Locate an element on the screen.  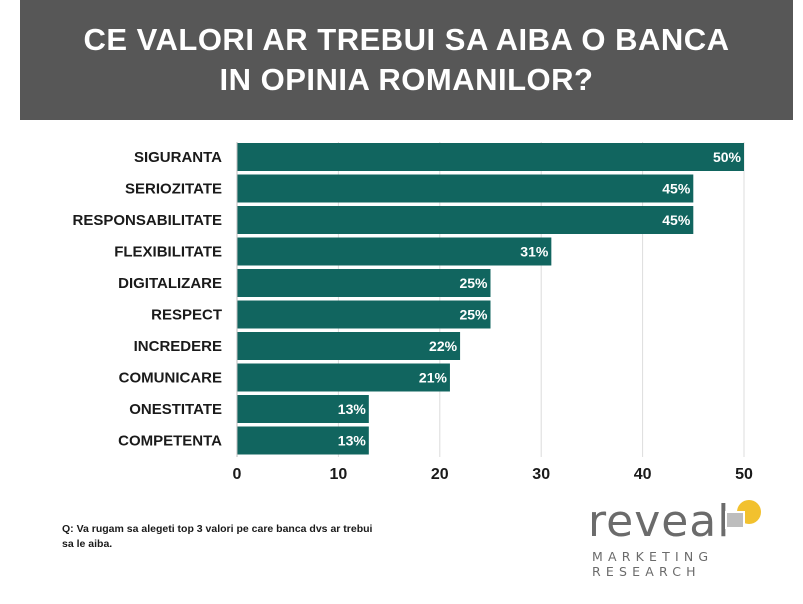
logo-wordmark: reveal is located at coordinates (659, 521).